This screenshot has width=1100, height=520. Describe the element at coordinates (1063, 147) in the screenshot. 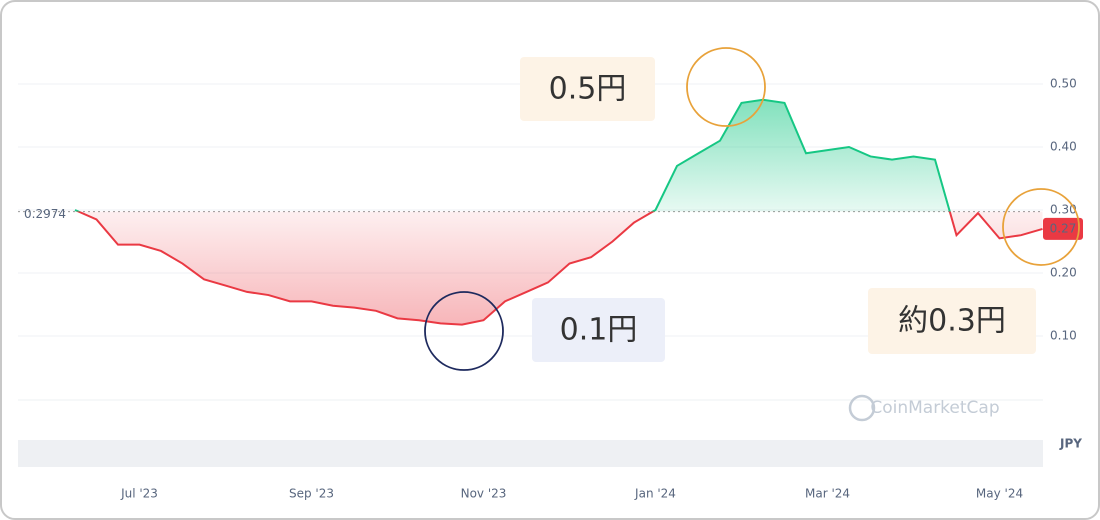

I see `y-tick-label: 0.40` at that location.